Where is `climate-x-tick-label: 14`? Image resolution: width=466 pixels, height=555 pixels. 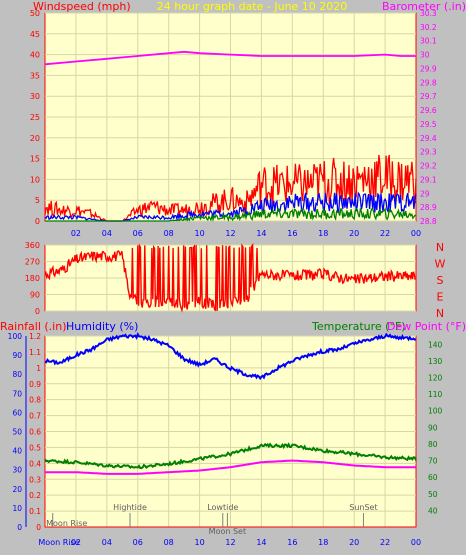 climate-x-tick-label: 14 is located at coordinates (261, 542).